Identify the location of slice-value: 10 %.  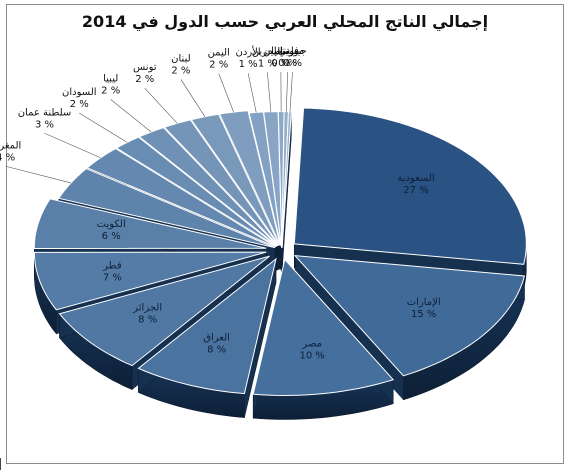
(311, 356).